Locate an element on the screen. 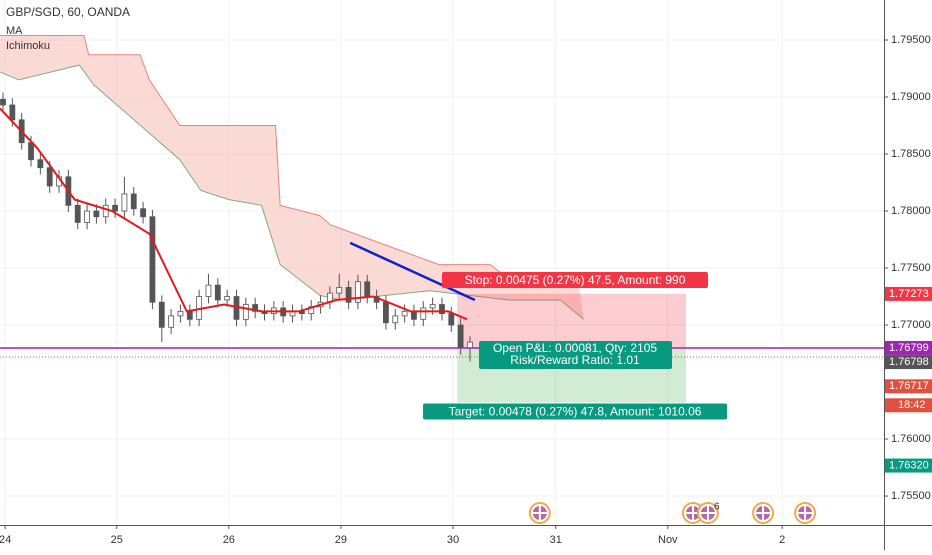 This screenshot has height=555, width=932. y-tick-label: 1.78500 is located at coordinates (911, 154).